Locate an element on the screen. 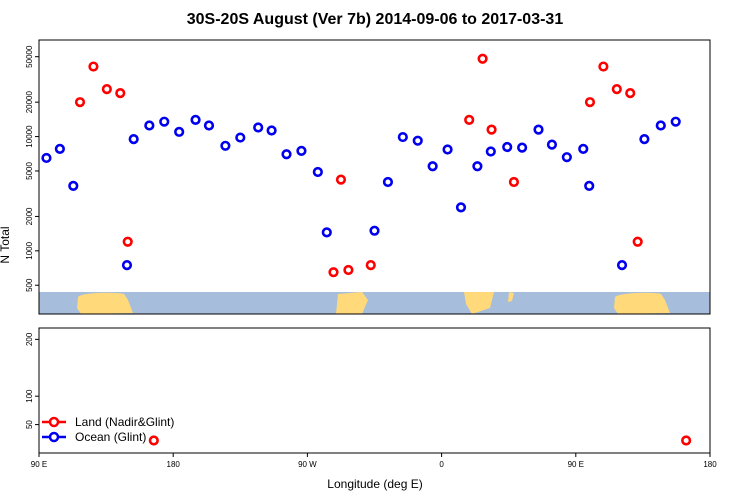 The image size is (750, 500). legend-item-ocean: Ocean (Glint) is located at coordinates (94, 437).